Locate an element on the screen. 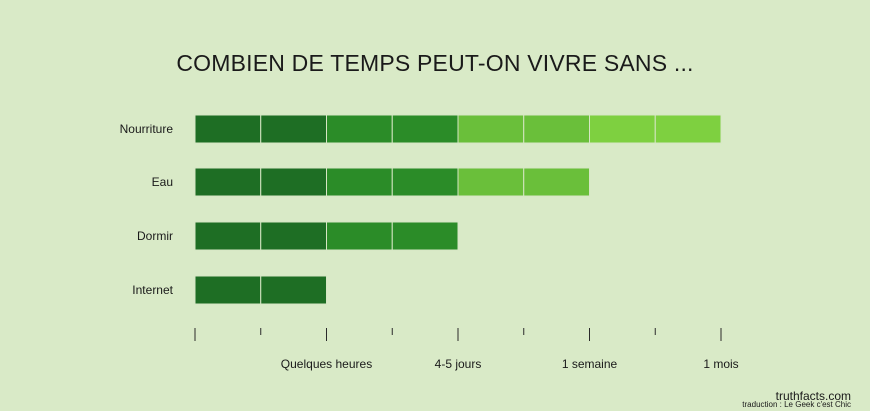  category-label-dormir: Dormir is located at coordinates (155, 236).